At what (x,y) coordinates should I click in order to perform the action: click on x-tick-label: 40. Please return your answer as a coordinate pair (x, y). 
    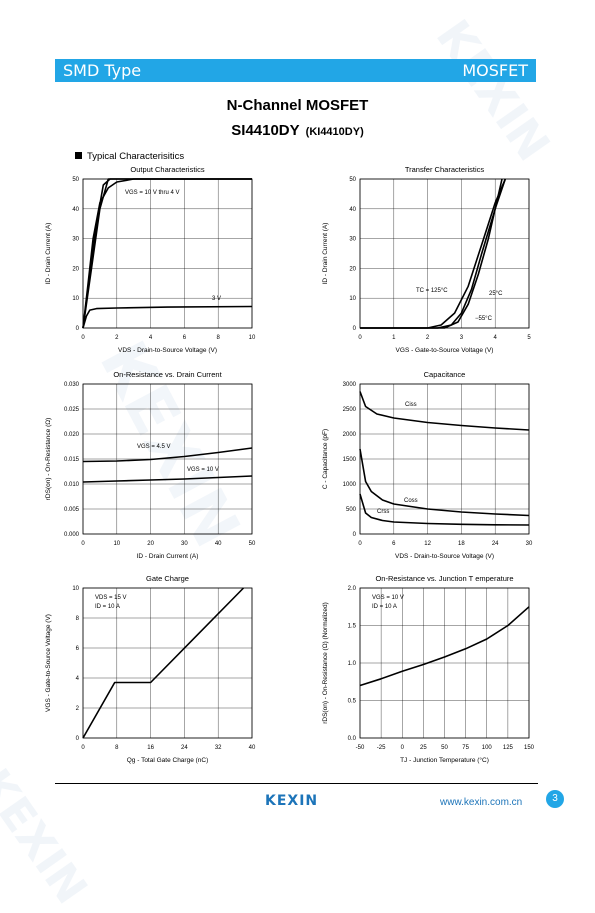
    Looking at the image, I should click on (252, 748).